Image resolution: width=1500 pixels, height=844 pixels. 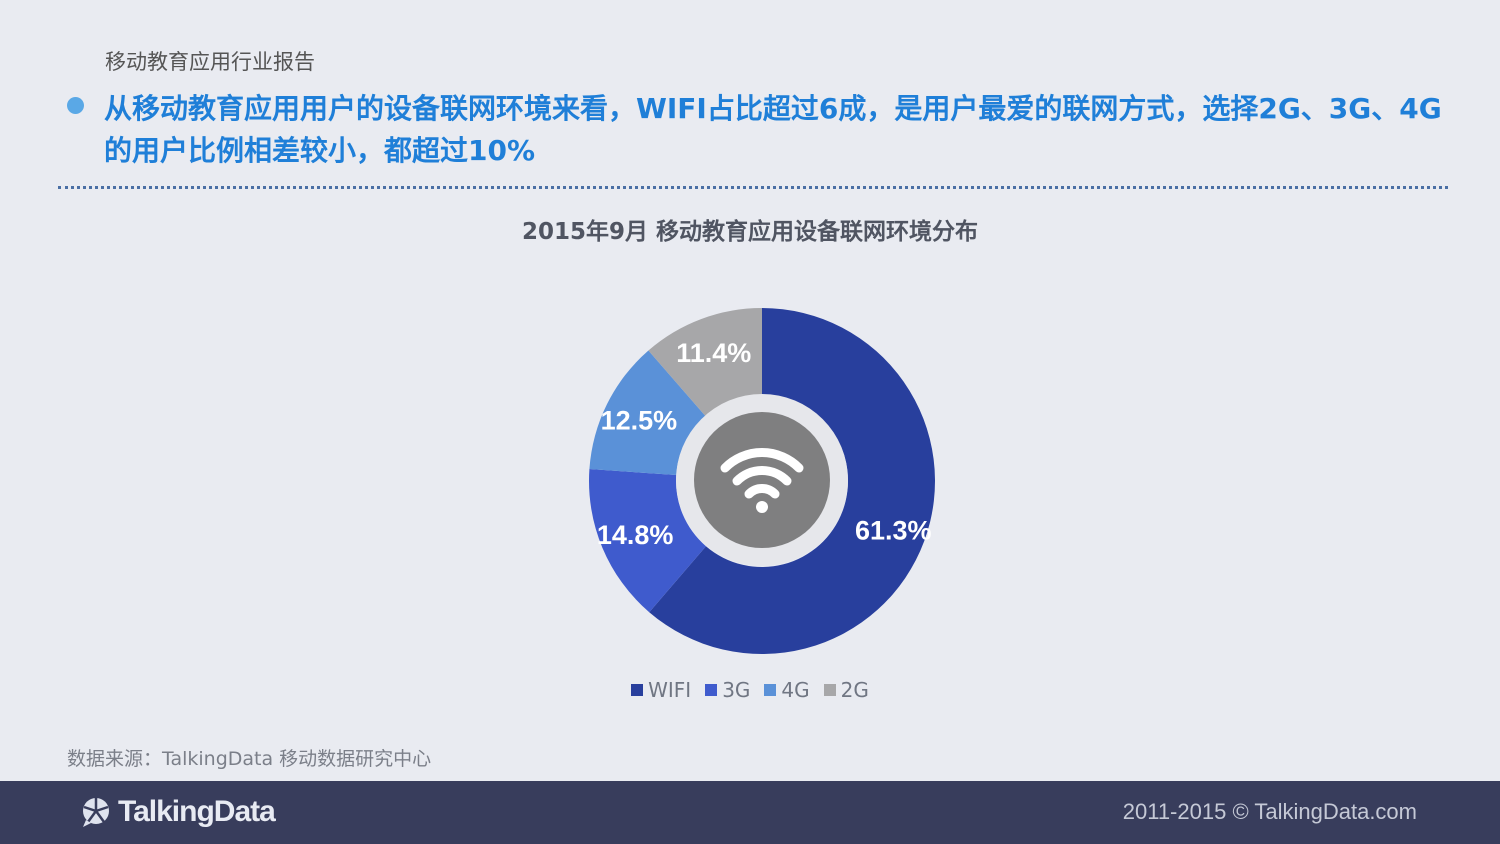 What do you see at coordinates (713, 353) in the screenshot?
I see `data-label-2g: 11.4%` at bounding box center [713, 353].